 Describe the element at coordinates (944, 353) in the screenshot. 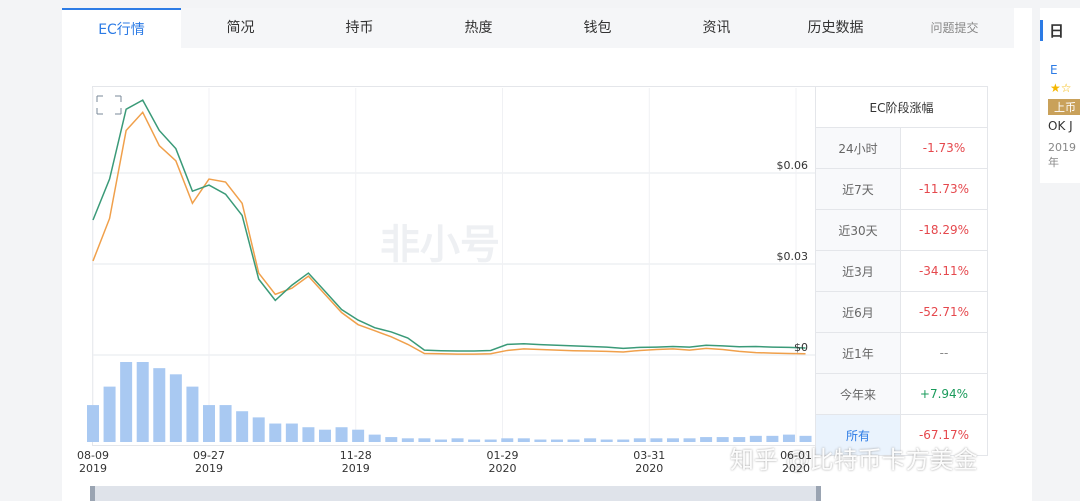

I see `change: --` at that location.